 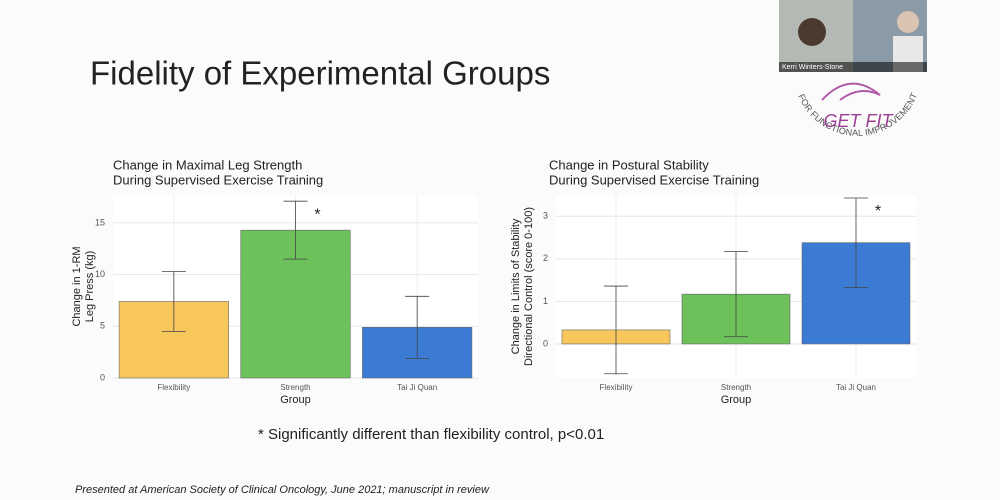 What do you see at coordinates (516, 286) in the screenshot?
I see `y-axis-label-line: Change in Limits of Stability` at bounding box center [516, 286].